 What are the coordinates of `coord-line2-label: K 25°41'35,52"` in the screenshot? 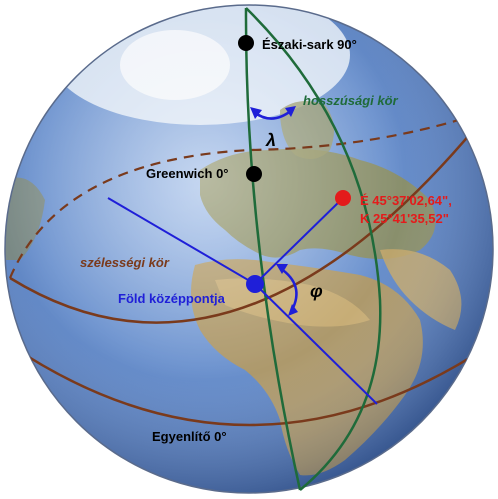 It's located at (404, 218).